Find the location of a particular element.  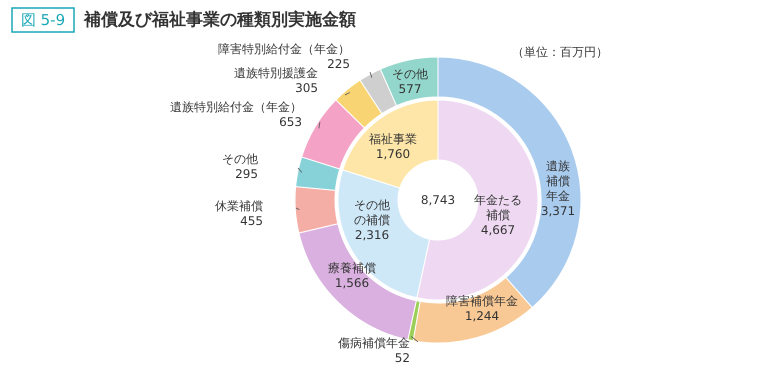

data-label: 653 is located at coordinates (290, 122).